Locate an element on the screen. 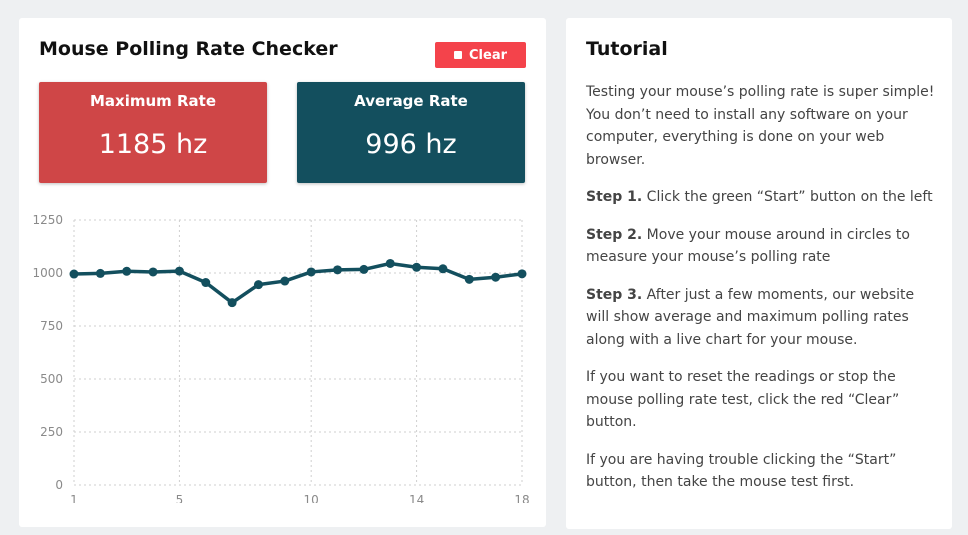 The image size is (968, 535). y-tick-label: 750 is located at coordinates (51, 326).